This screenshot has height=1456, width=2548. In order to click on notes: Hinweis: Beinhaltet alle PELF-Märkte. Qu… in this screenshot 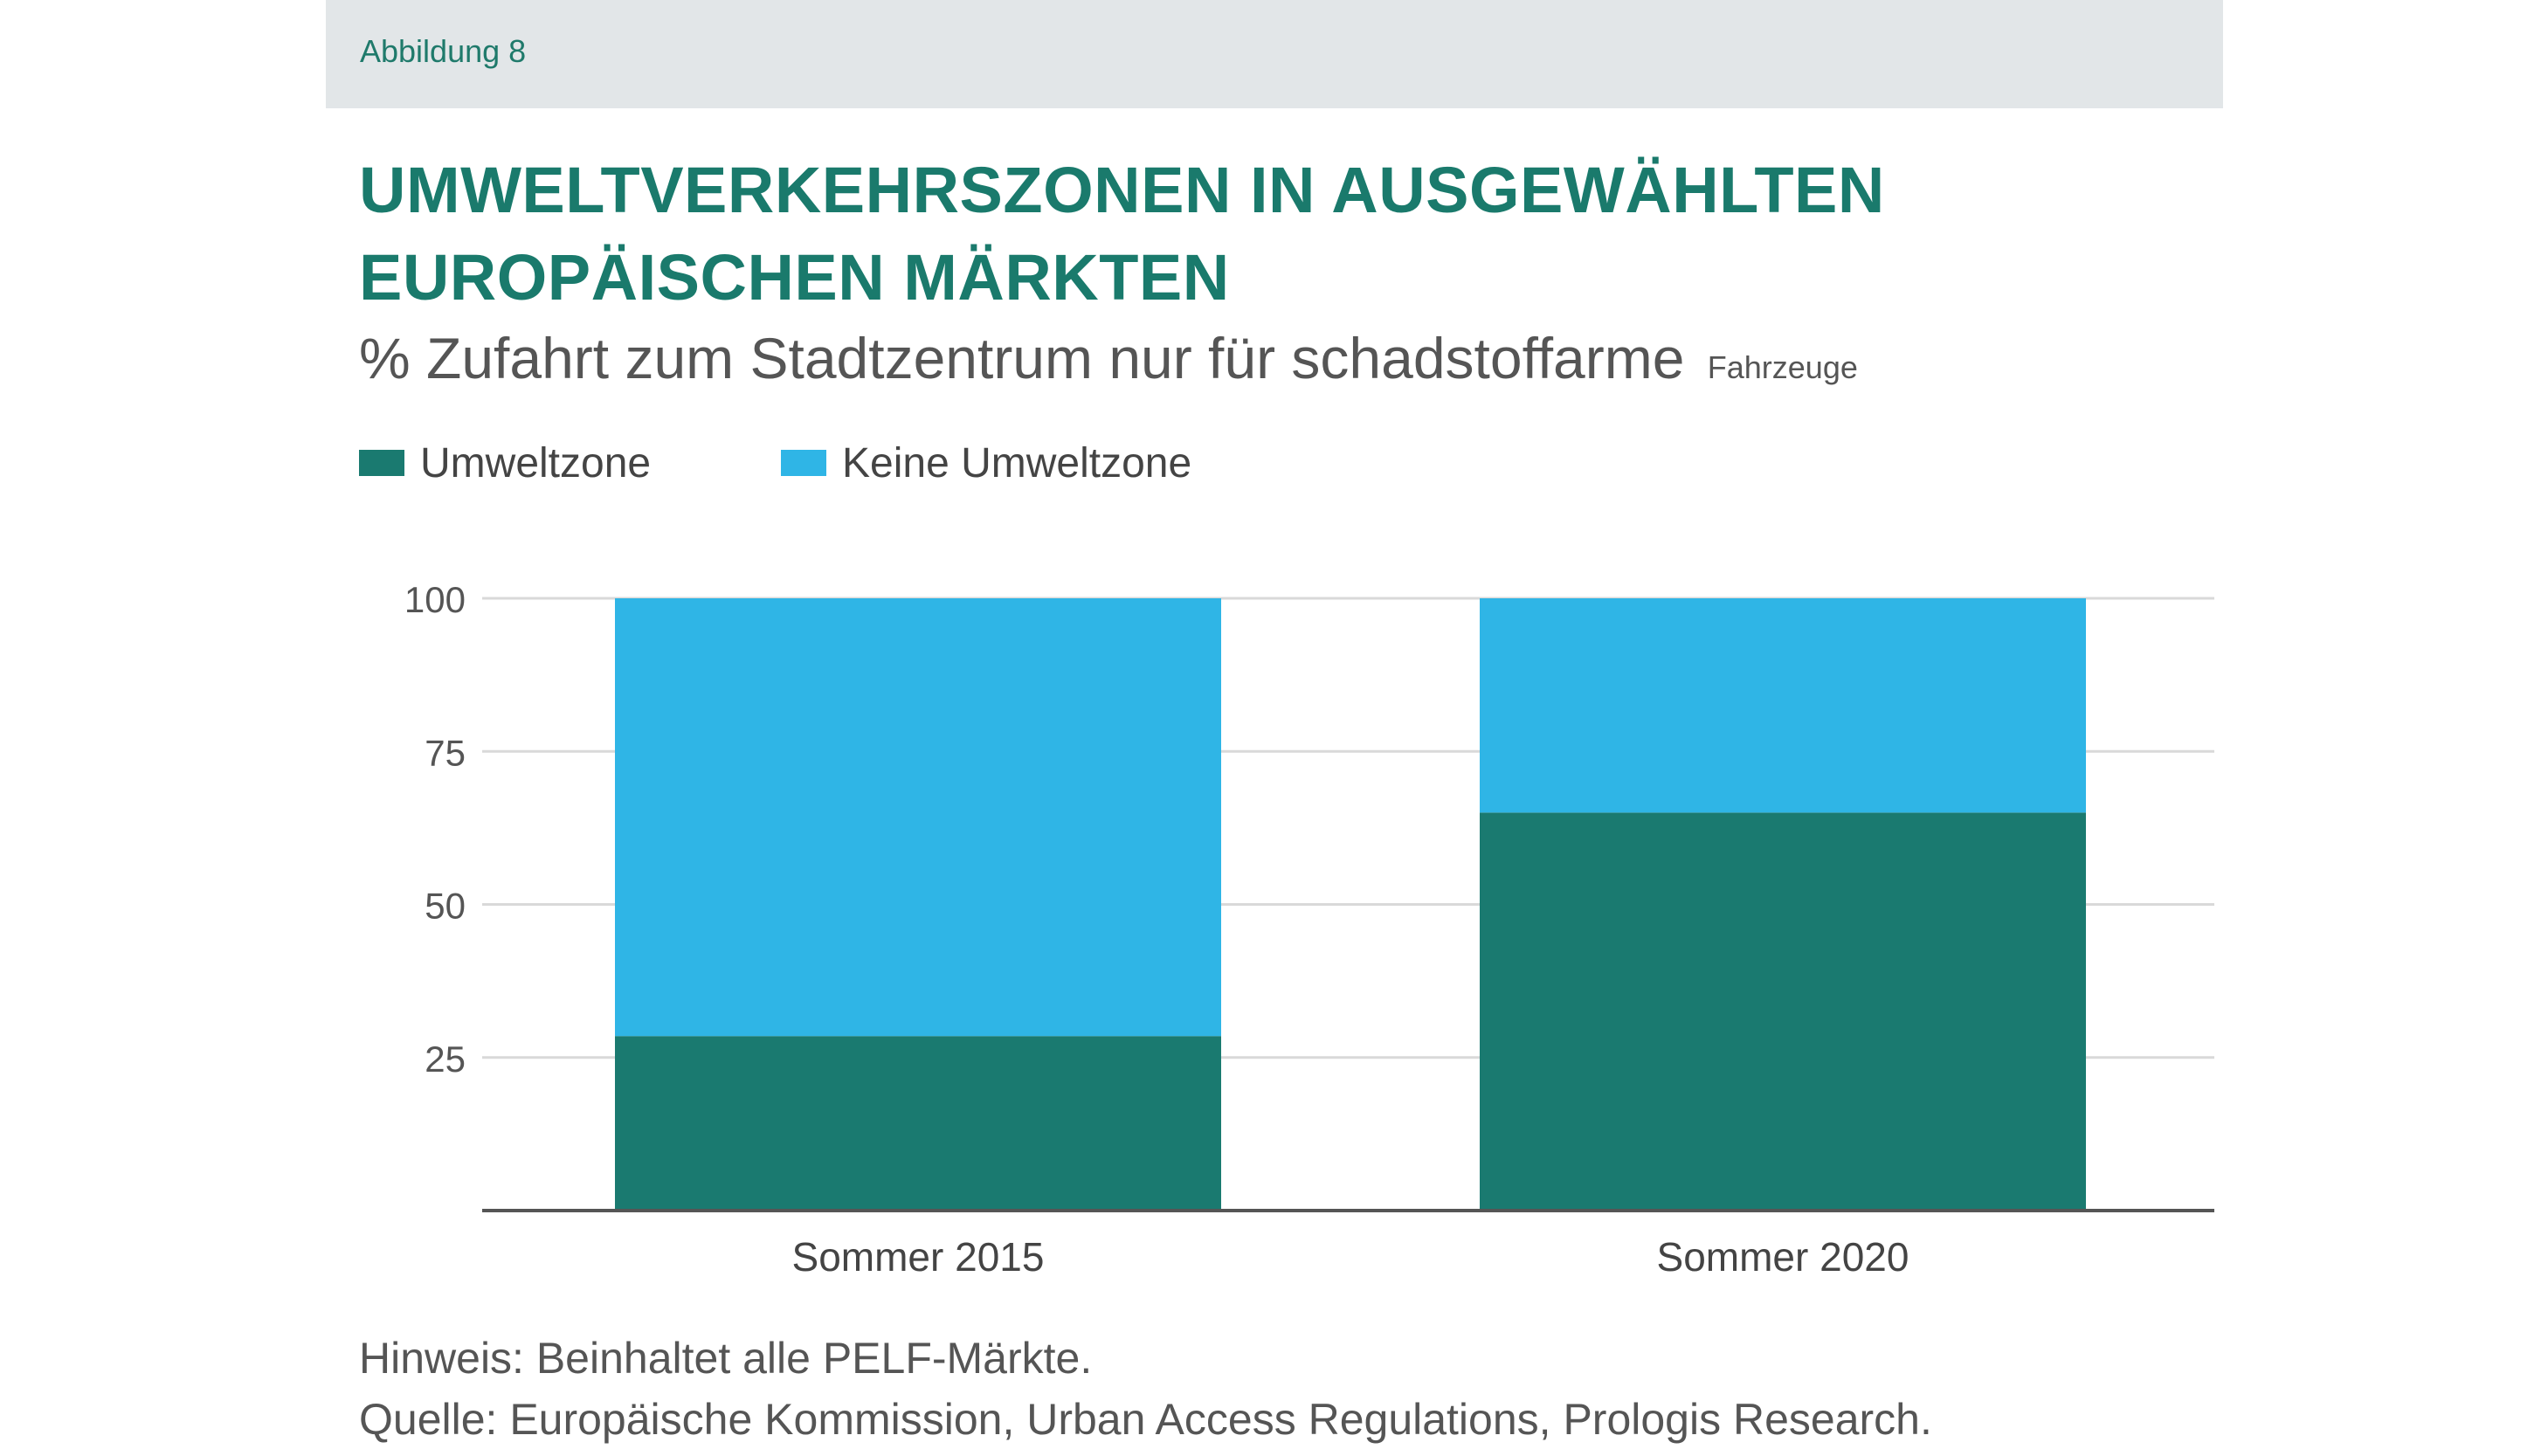, I will do `click(1145, 1389)`.